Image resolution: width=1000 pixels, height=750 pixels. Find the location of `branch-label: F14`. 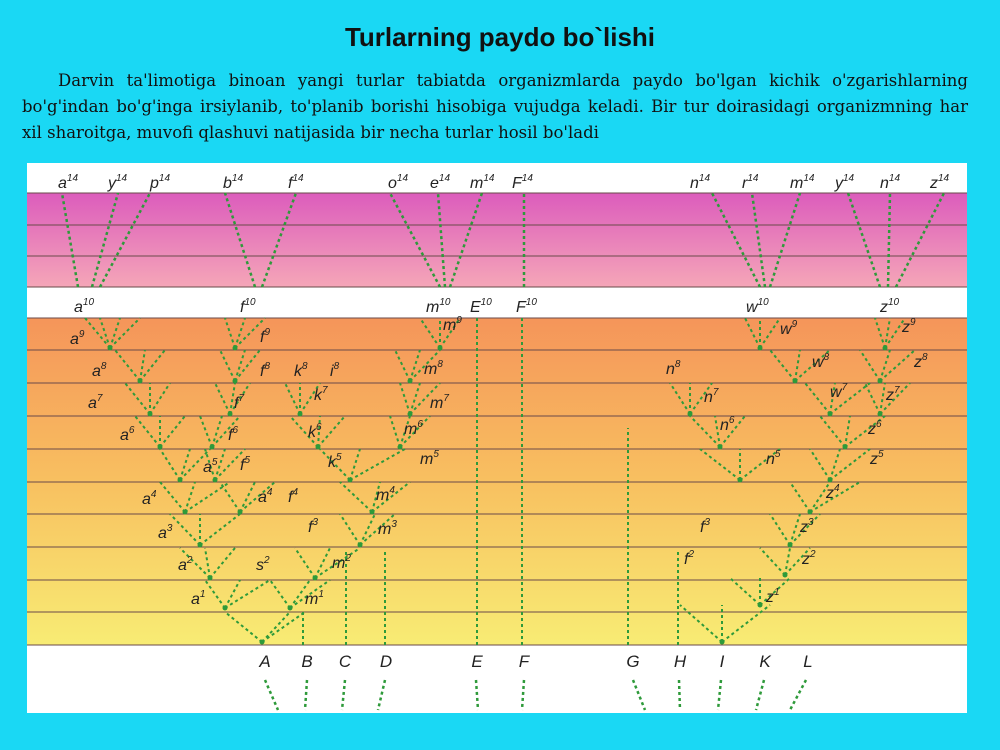

branch-label: F14 is located at coordinates (522, 182).